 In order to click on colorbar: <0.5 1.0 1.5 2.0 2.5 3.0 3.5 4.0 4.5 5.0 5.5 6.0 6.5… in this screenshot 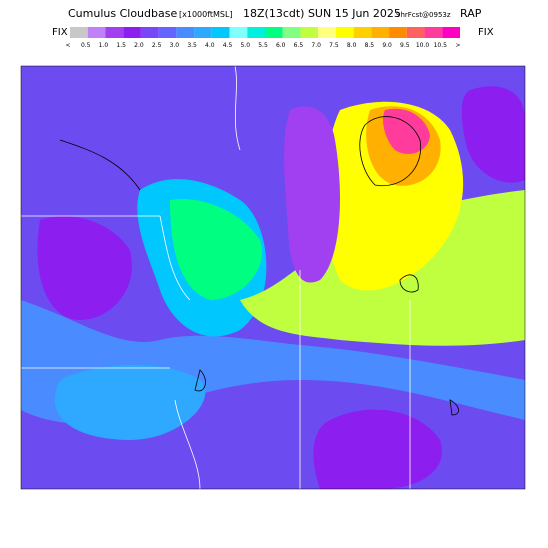, I will do `click(263, 38)`.